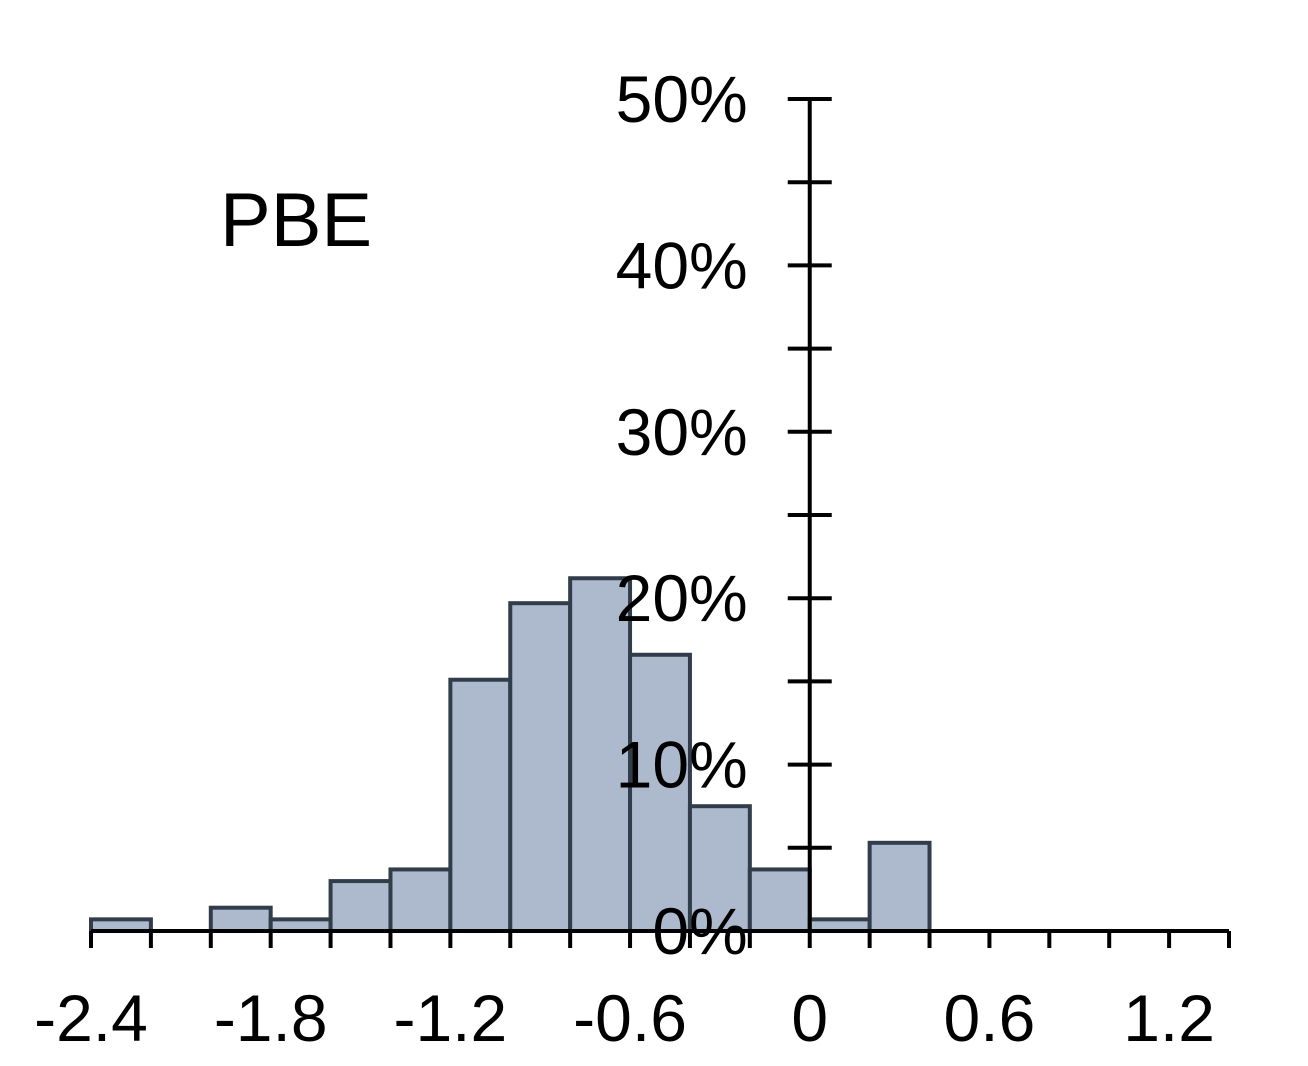 Image resolution: width=1308 pixels, height=1066 pixels. Describe the element at coordinates (682, 765) in the screenshot. I see `y-tick-label: 10%` at that location.